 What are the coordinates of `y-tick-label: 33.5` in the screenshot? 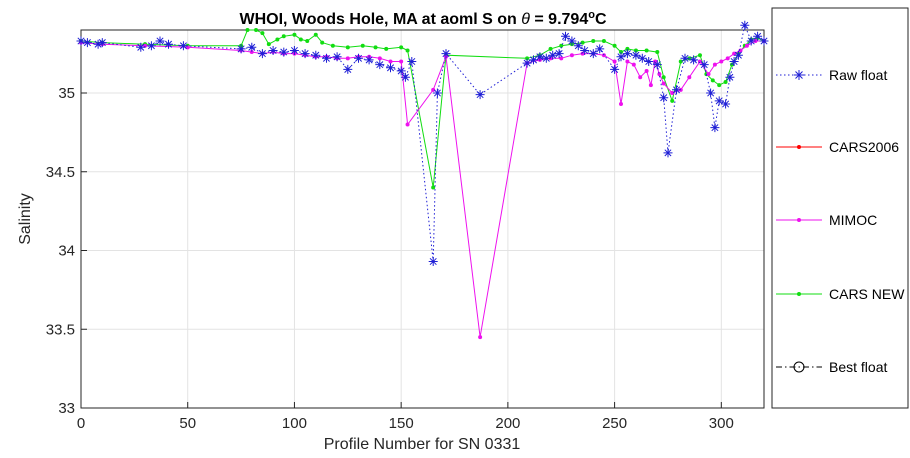 It's located at (60, 329).